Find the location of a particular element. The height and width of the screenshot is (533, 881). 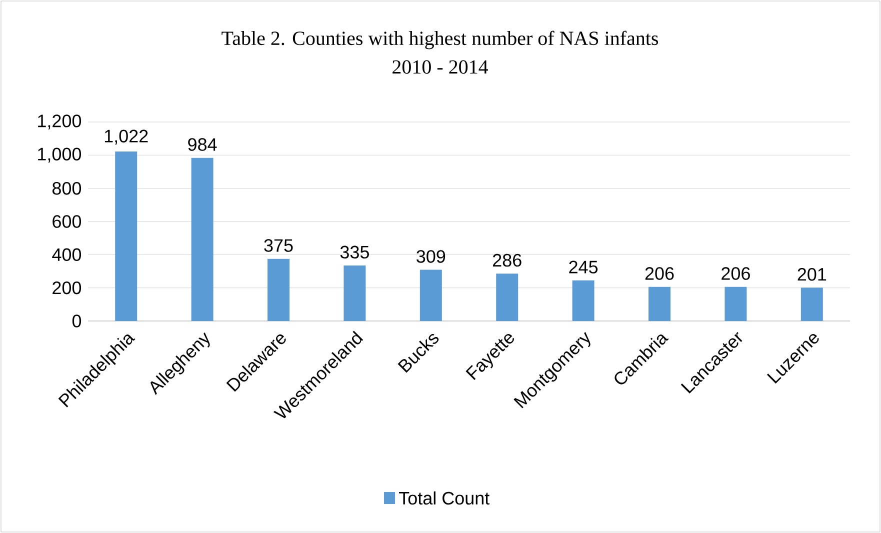

y-tick-label: 0 is located at coordinates (77, 321).